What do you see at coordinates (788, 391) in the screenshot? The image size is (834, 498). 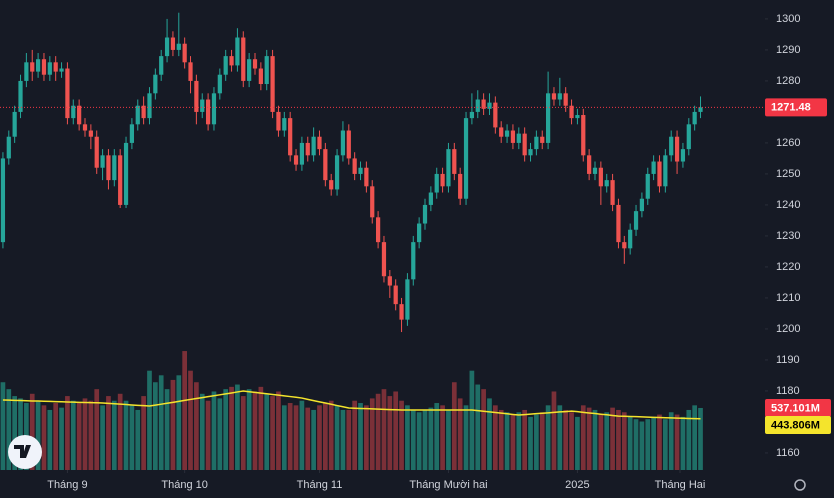 I see `y-tick-label: 1180` at bounding box center [788, 391].